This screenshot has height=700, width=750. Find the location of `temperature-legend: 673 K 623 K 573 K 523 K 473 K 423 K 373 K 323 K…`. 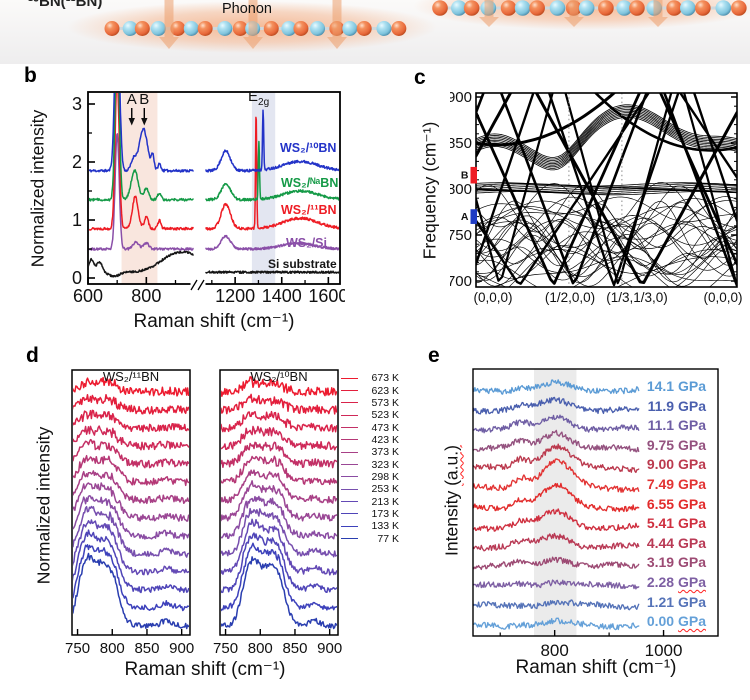

temperature-legend: 673 K 623 K 573 K 523 K 473 K 423 K 373 K 323 K… is located at coordinates (370, 458).